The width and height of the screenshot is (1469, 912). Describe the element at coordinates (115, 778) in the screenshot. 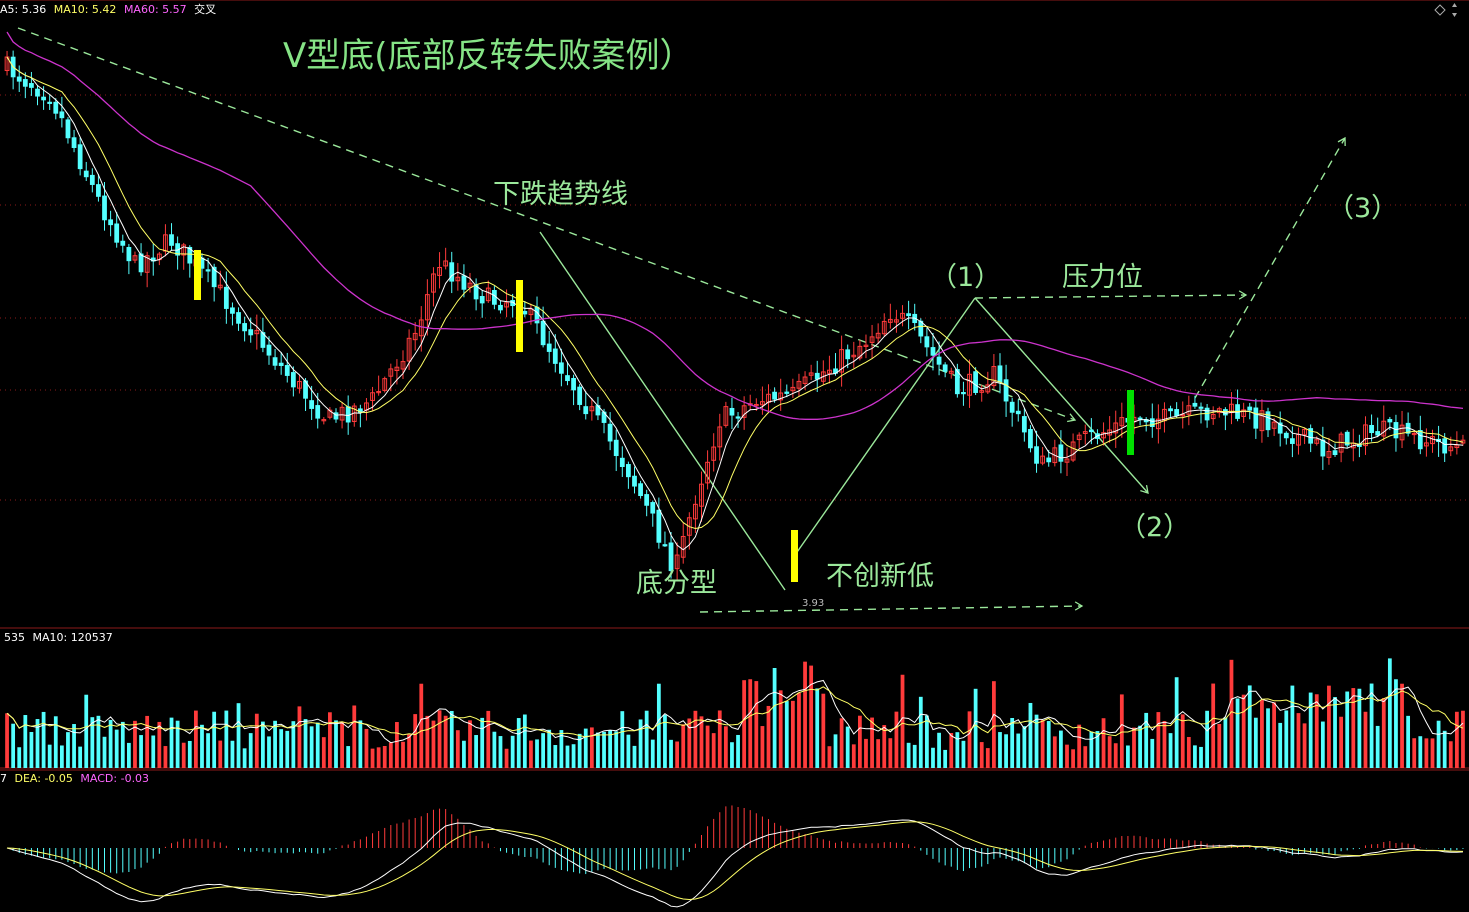

I see `indicator-macd: MACD: -0.03` at that location.